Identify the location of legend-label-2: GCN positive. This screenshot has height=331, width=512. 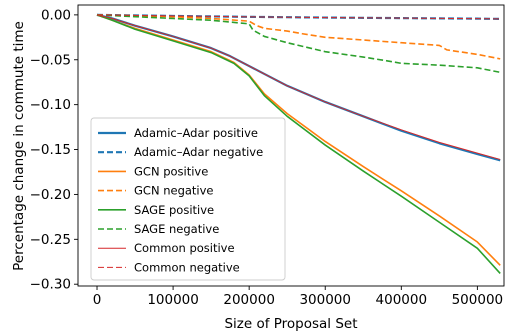
(171, 171).